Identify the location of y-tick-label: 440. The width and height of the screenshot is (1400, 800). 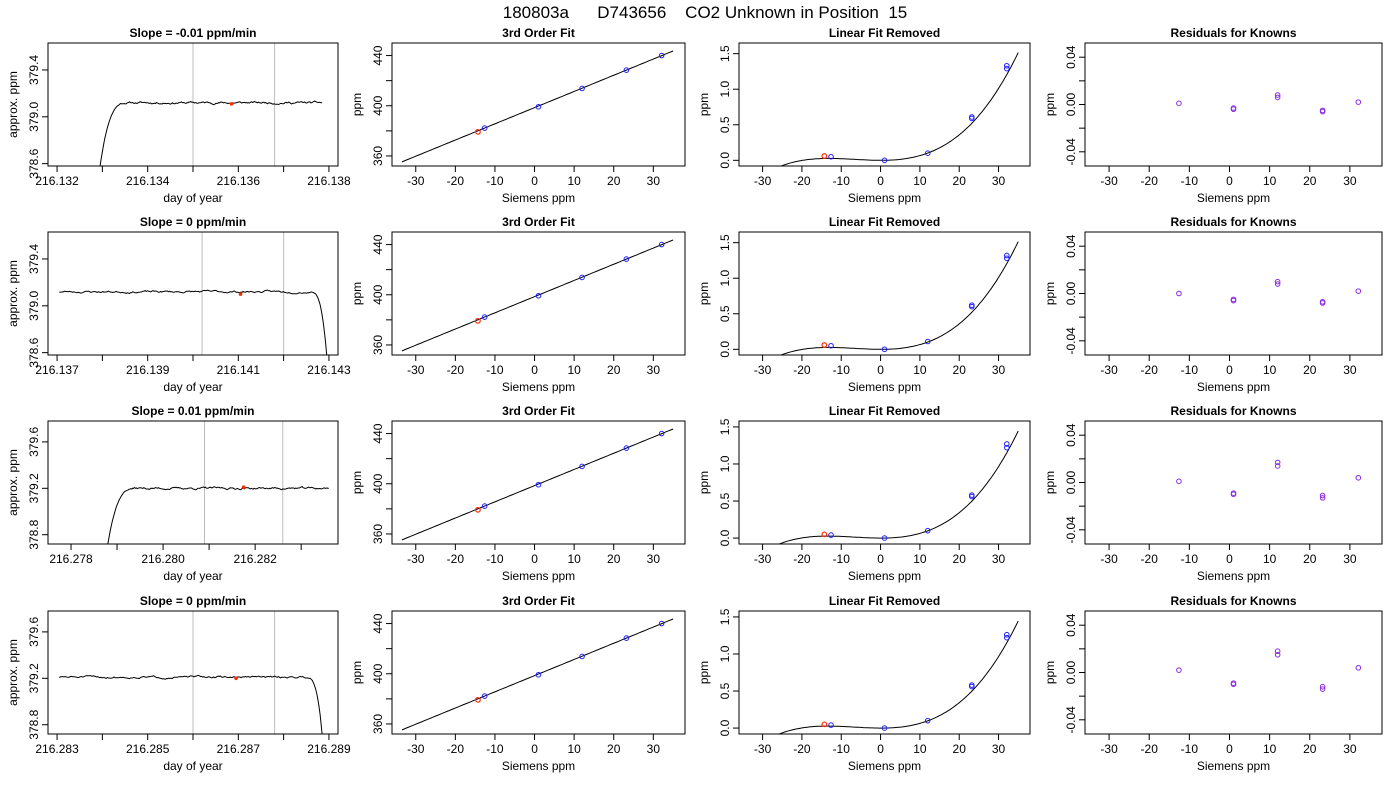
(378, 55).